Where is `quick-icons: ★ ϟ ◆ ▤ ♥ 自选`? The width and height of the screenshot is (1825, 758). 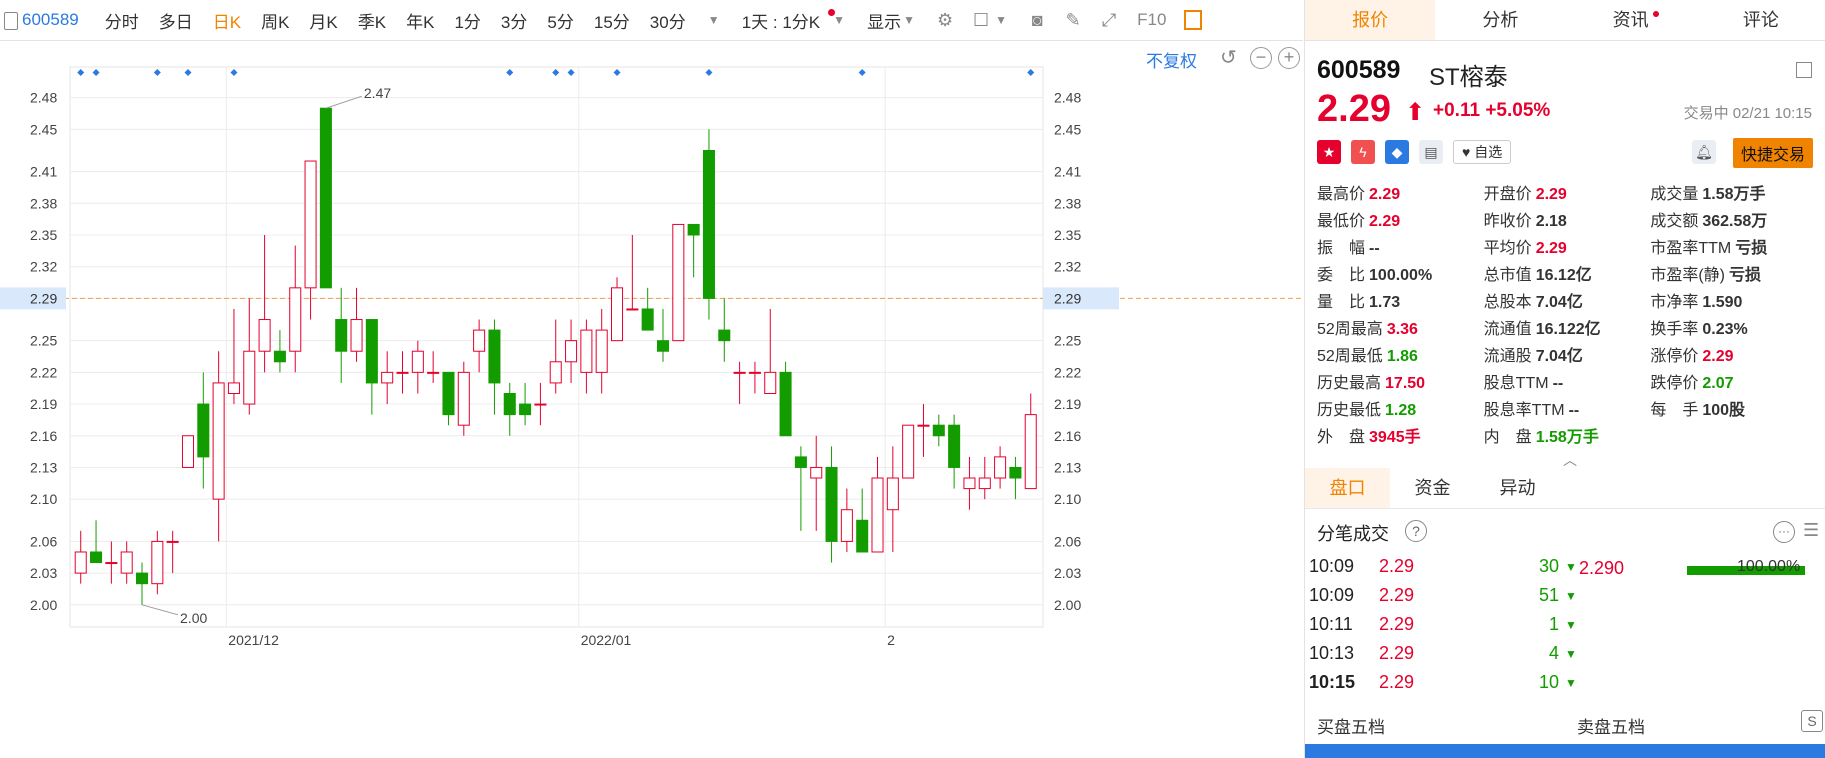 quick-icons: ★ ϟ ◆ ▤ ♥ 自选 is located at coordinates (1414, 152).